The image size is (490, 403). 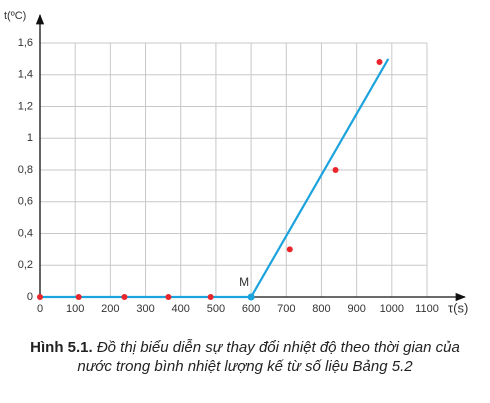 What do you see at coordinates (251, 297) in the screenshot?
I see `point-m` at bounding box center [251, 297].